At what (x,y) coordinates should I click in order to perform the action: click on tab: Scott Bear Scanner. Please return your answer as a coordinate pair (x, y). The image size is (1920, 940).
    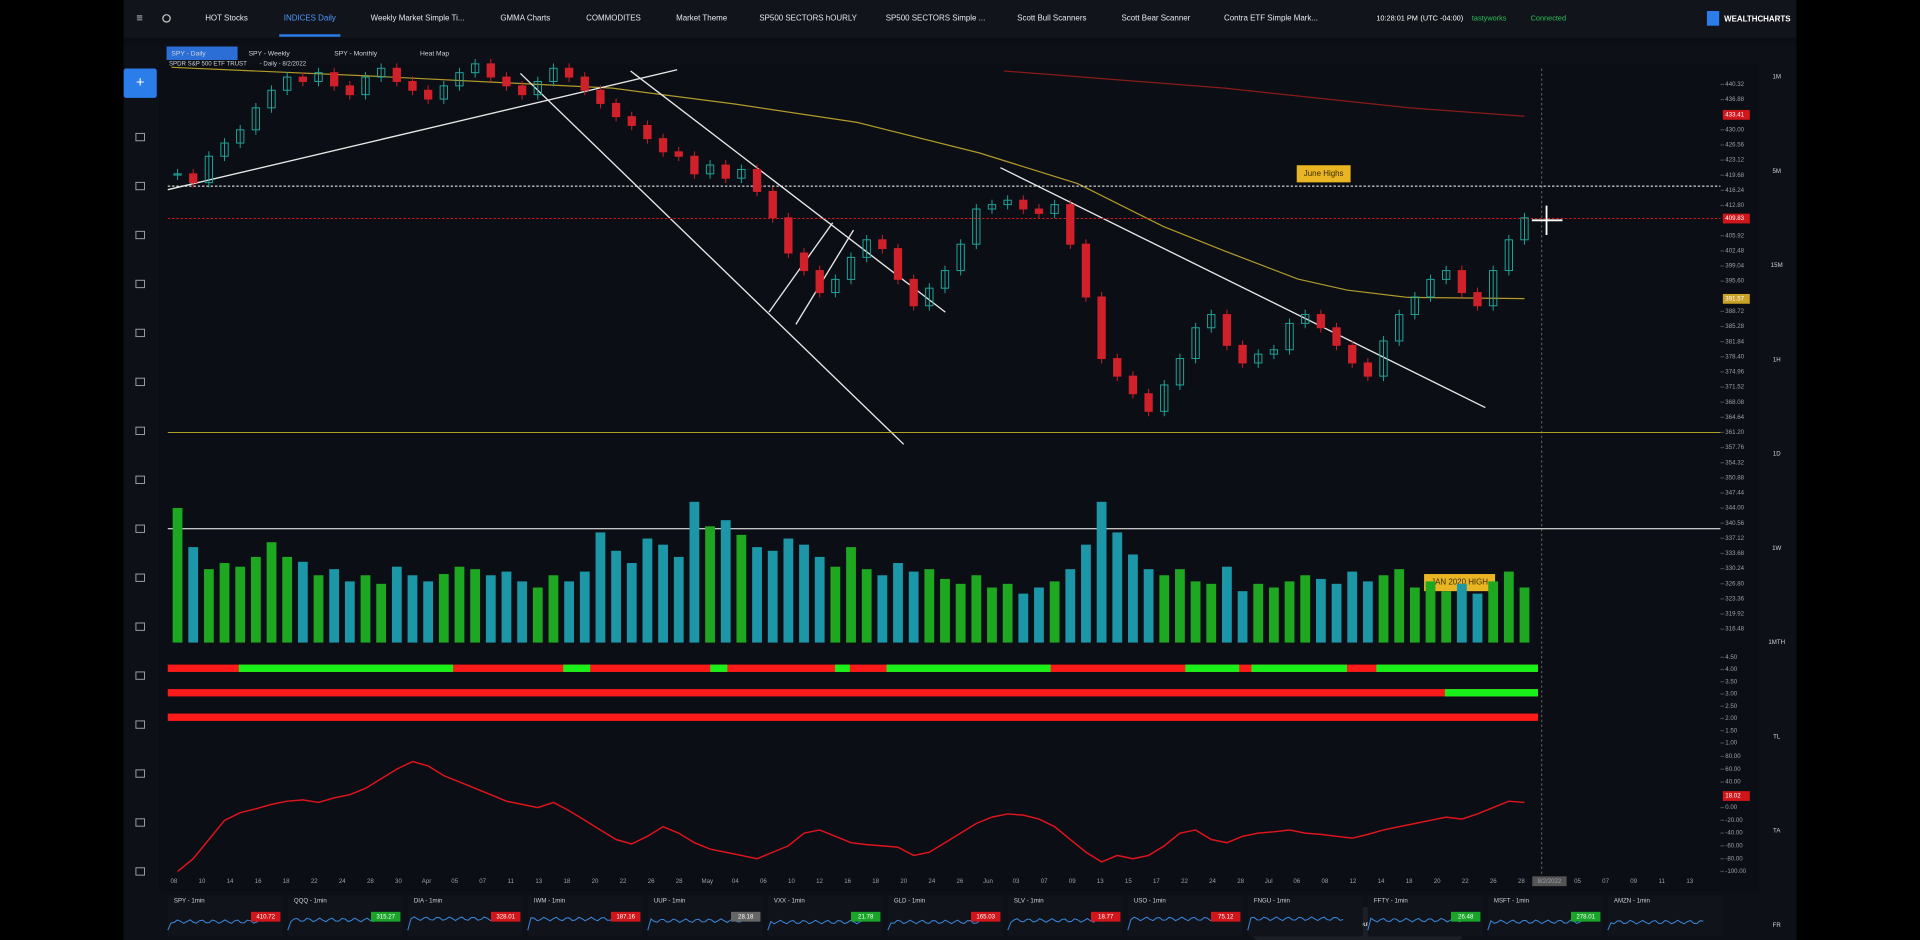
    Looking at the image, I should click on (1155, 17).